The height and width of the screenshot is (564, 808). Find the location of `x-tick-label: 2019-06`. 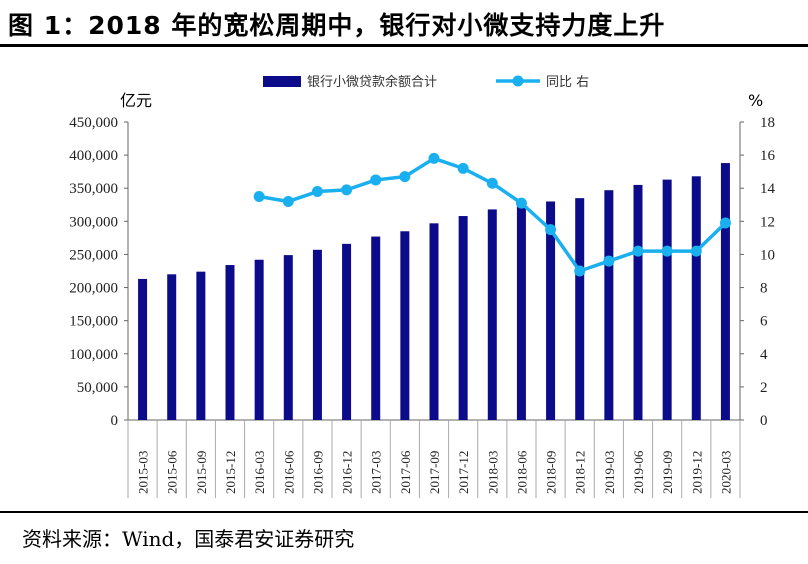

x-tick-label: 2019-06 is located at coordinates (638, 472).